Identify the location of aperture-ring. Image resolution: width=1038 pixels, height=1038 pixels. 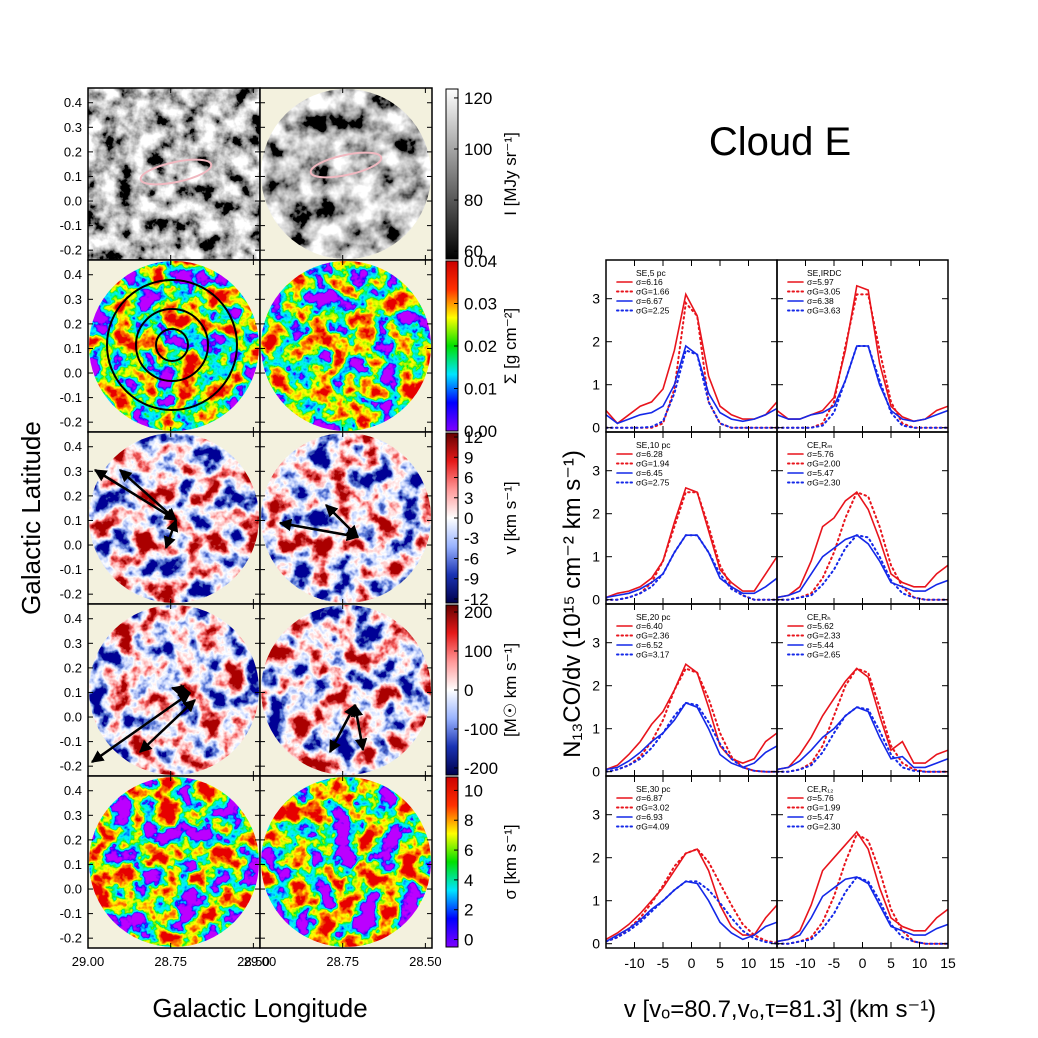
(172, 345).